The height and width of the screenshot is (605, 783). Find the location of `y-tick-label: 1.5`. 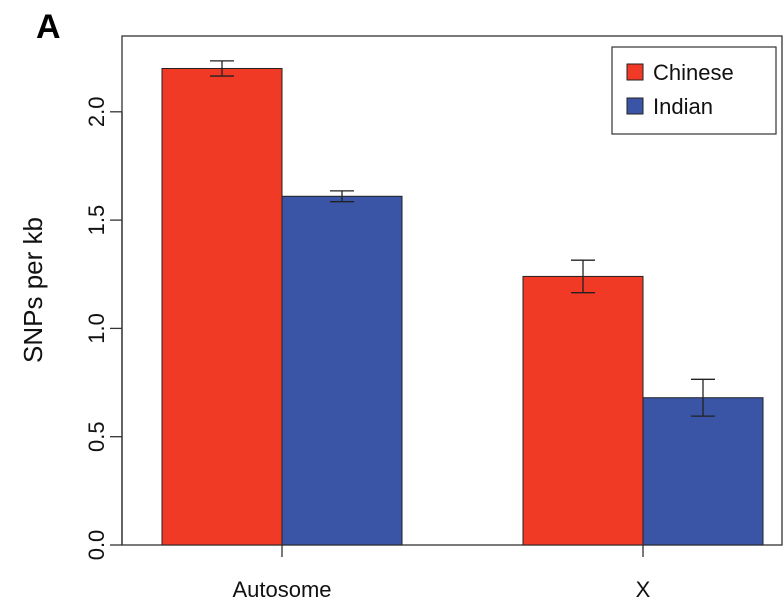

y-tick-label: 1.5 is located at coordinates (96, 220).